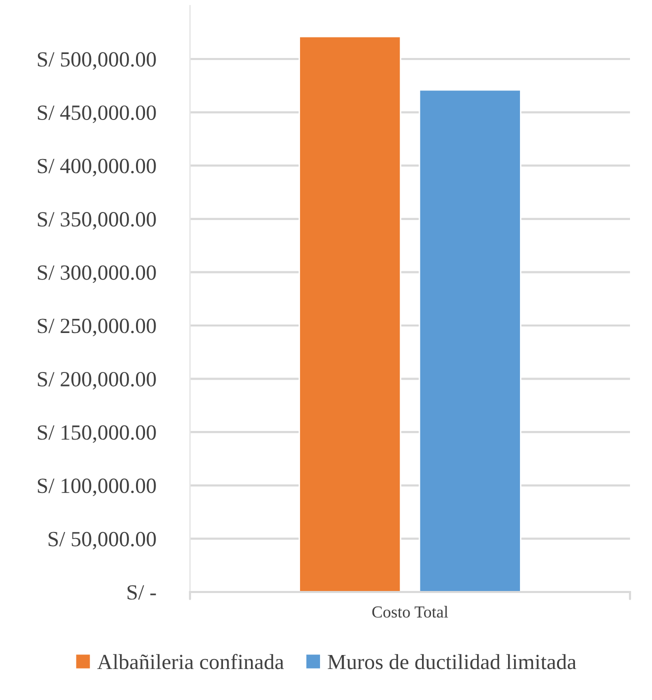  I want to click on x-tick-label: Costo Total, so click(410, 612).